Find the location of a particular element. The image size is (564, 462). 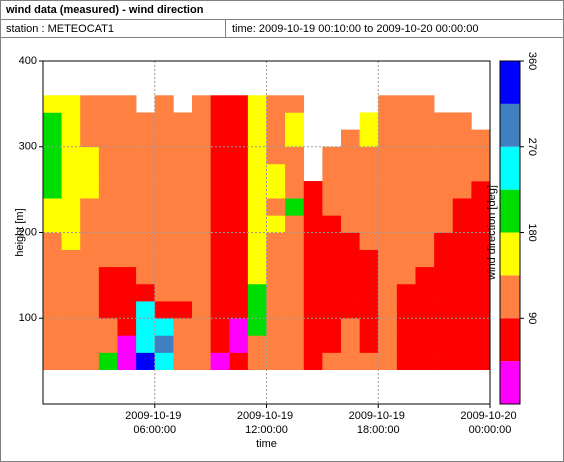

colorbar-tick-label: 180 is located at coordinates (532, 232).